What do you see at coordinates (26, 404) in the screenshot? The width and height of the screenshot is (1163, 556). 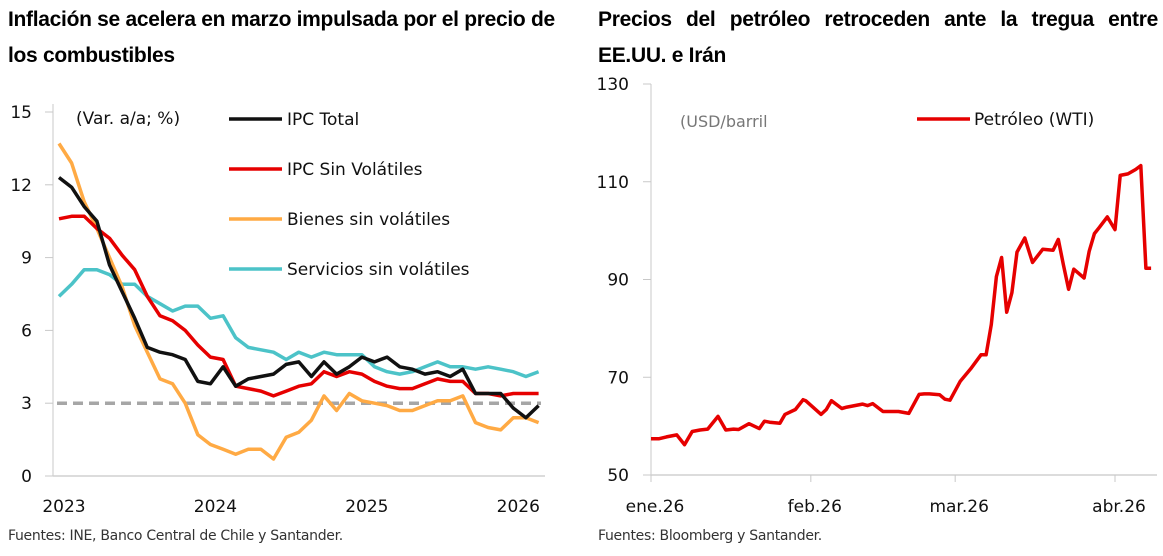 I see `y-tick-label: 3` at bounding box center [26, 404].